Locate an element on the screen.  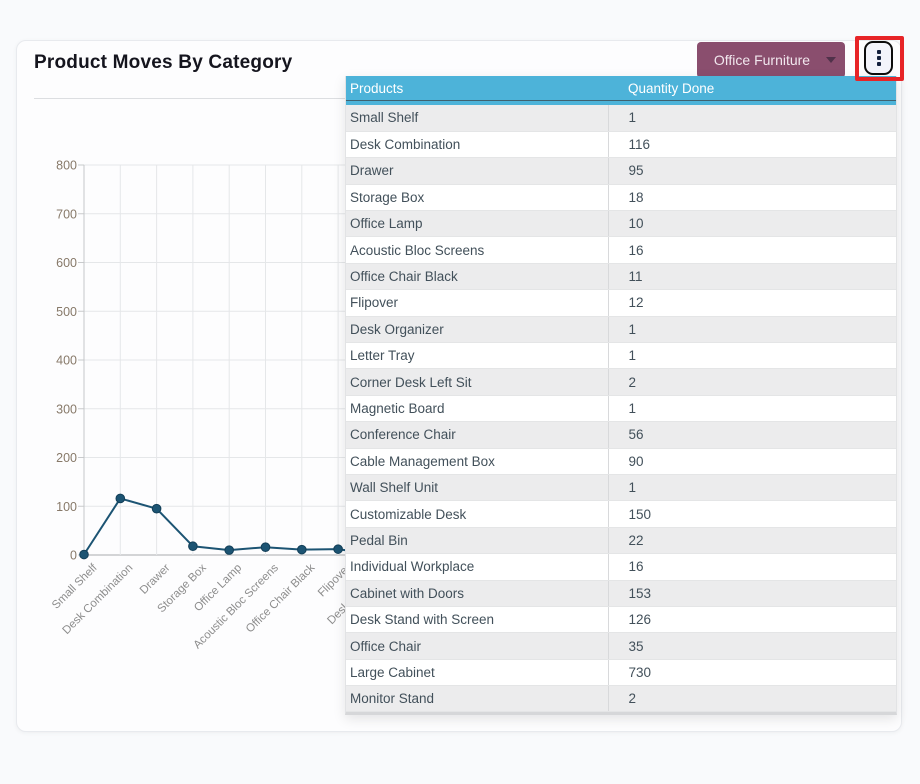
product-name-cell: Flipover is located at coordinates (477, 303).